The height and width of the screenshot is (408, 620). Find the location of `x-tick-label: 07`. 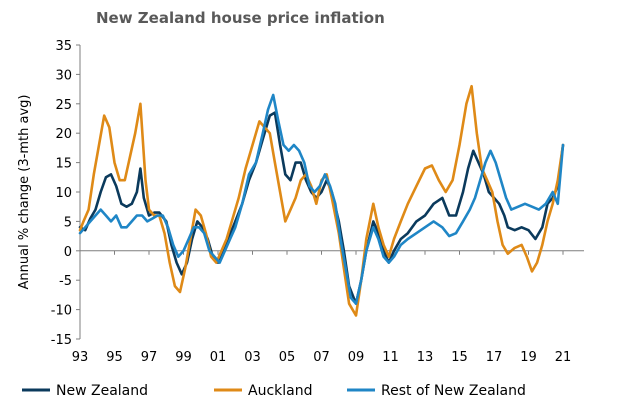

x-tick-label: 07 is located at coordinates (321, 357).